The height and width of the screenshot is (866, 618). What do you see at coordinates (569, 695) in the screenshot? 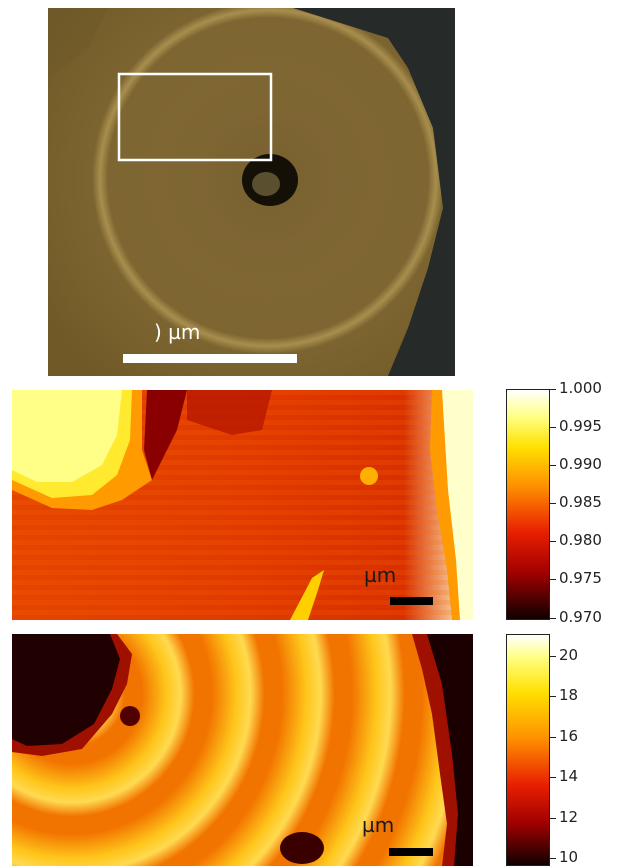
I see `colorbar-tick-label: 18` at bounding box center [569, 695].